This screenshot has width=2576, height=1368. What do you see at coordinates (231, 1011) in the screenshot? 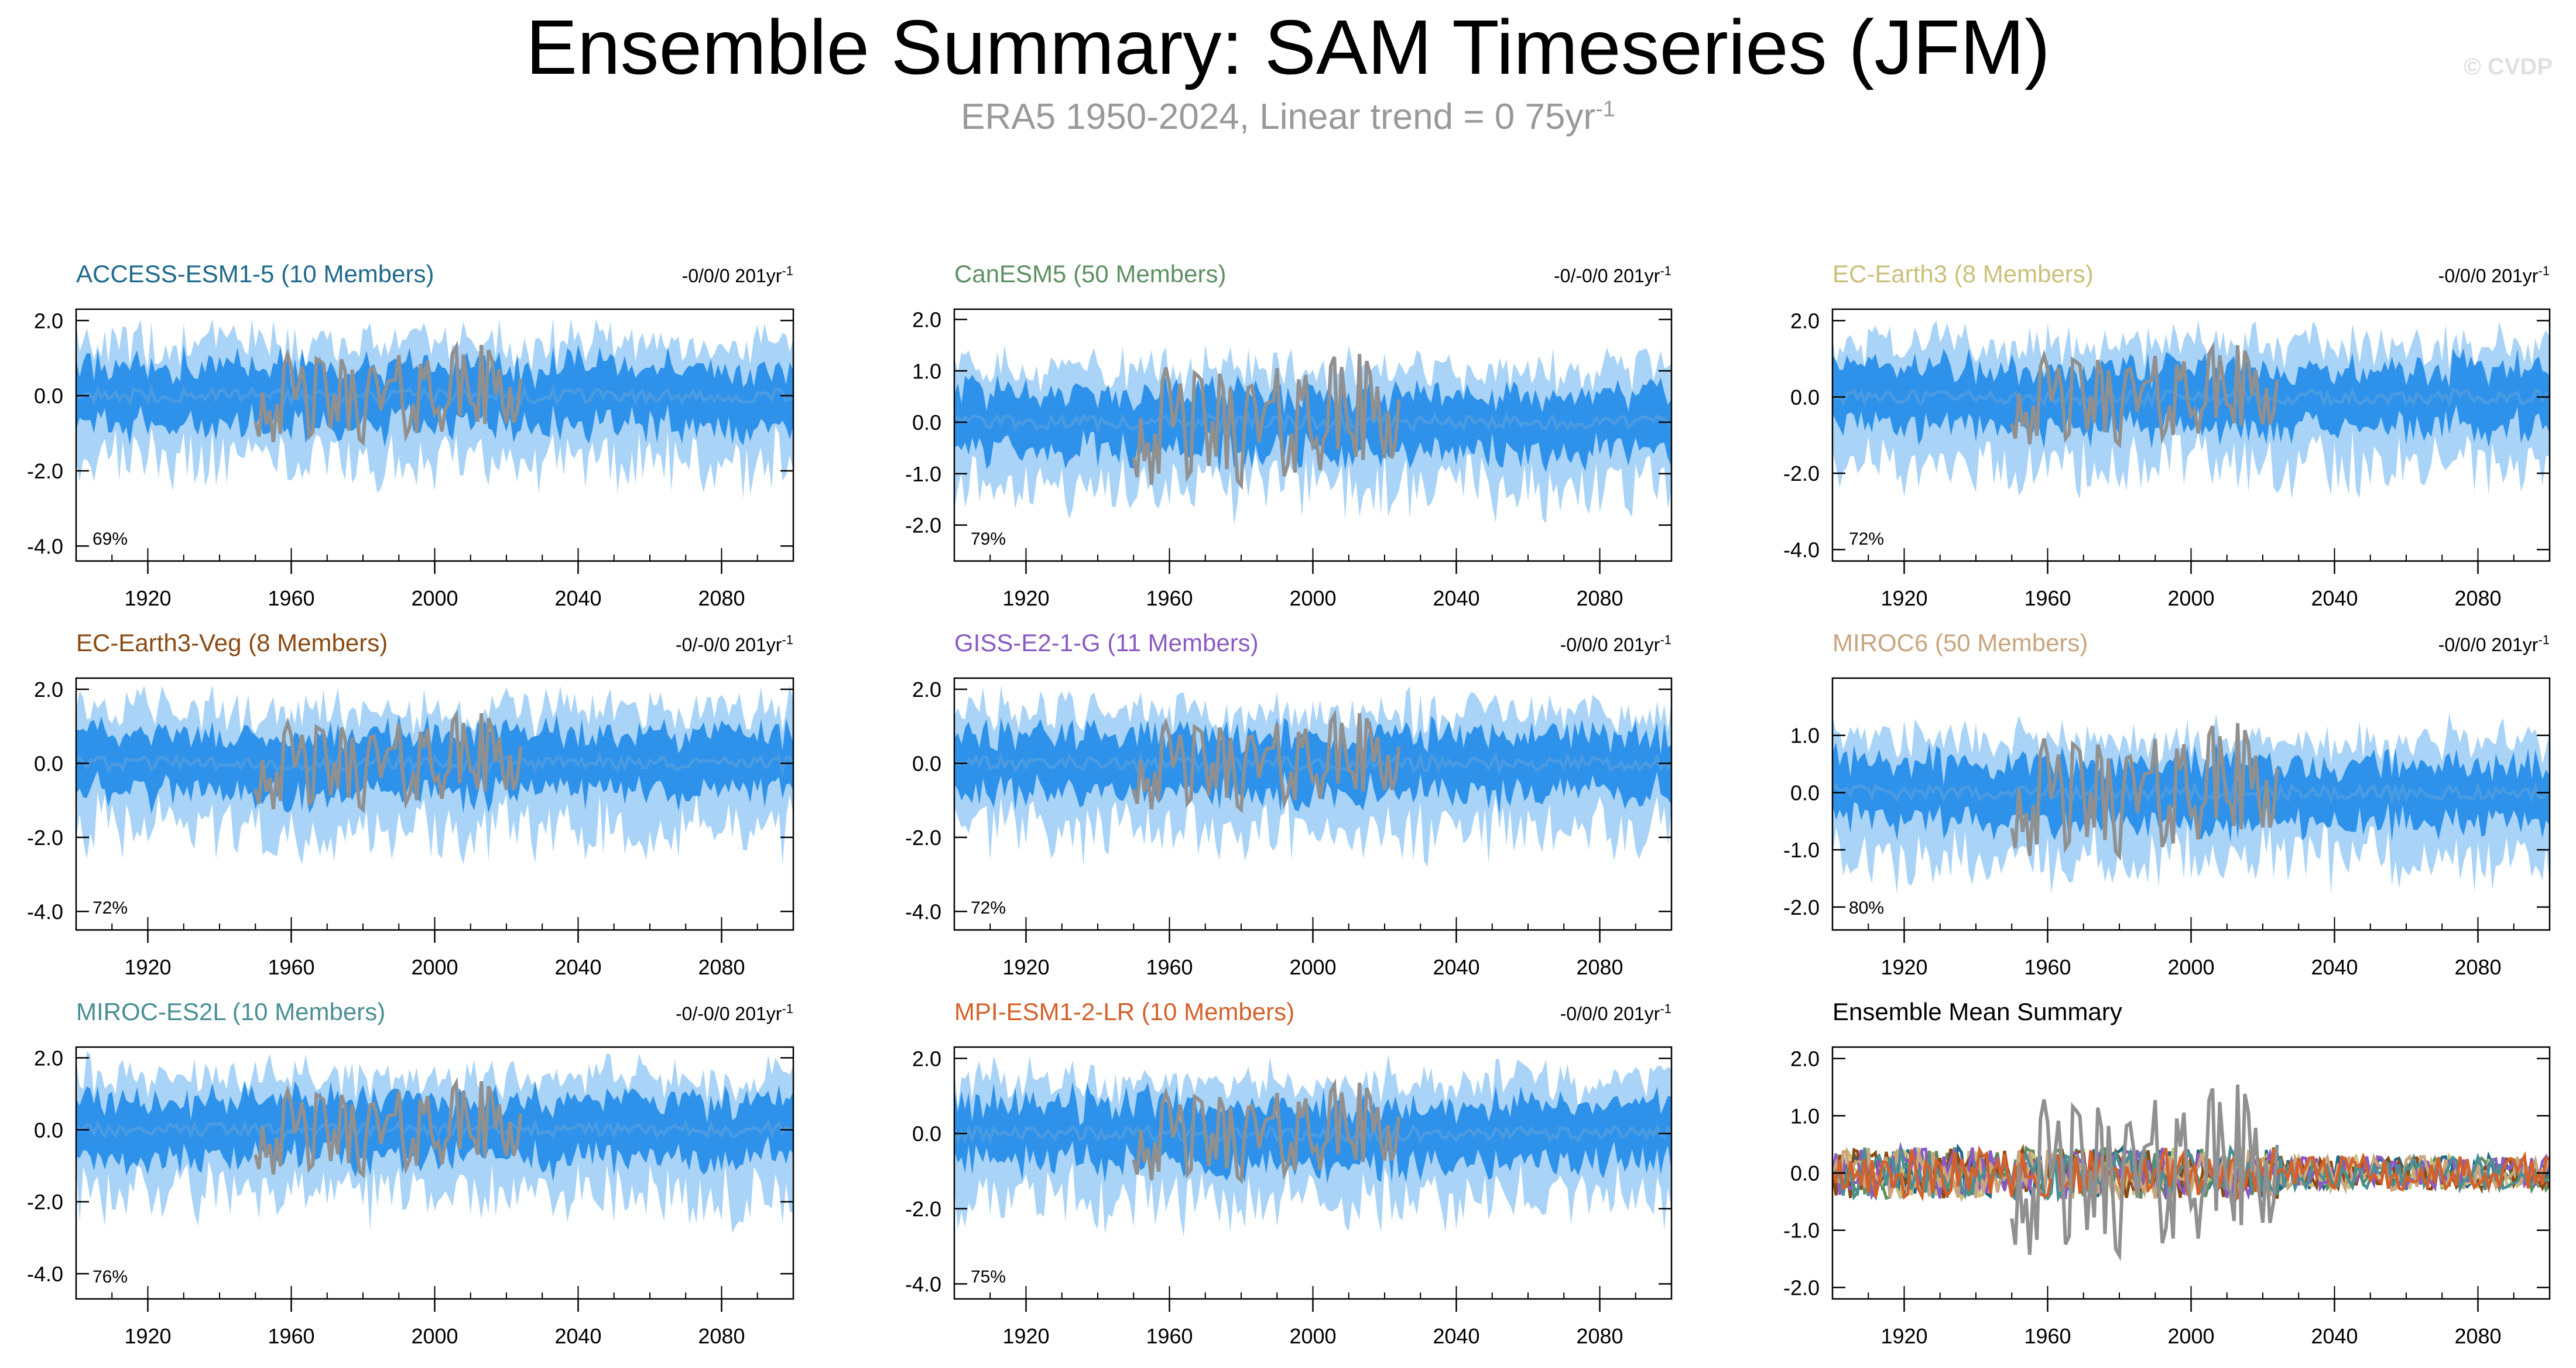
I see `panel-title: MIROC-ES2L (10 Members)` at bounding box center [231, 1011].